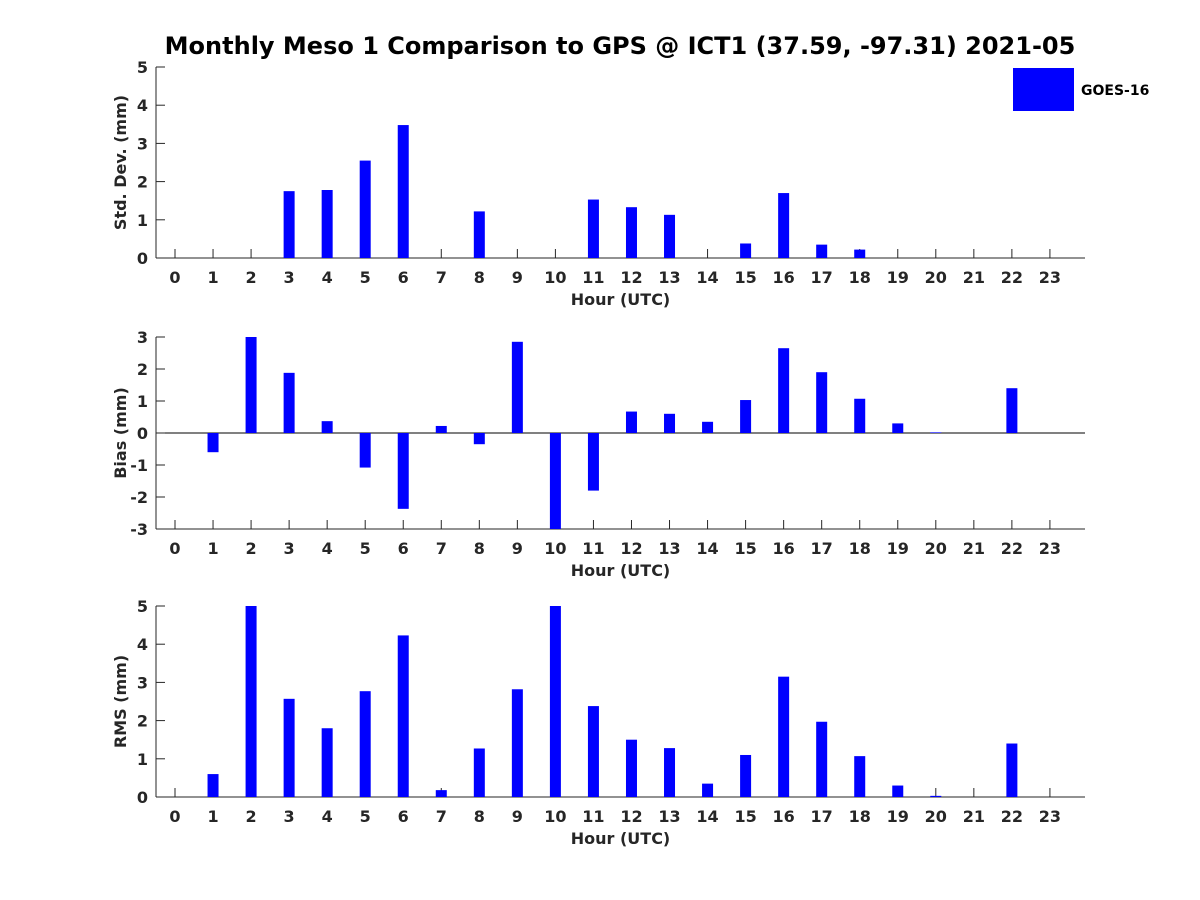 This screenshot has height=900, width=1200. What do you see at coordinates (784, 548) in the screenshot?
I see `bias-x-tick-label: 16` at bounding box center [784, 548].